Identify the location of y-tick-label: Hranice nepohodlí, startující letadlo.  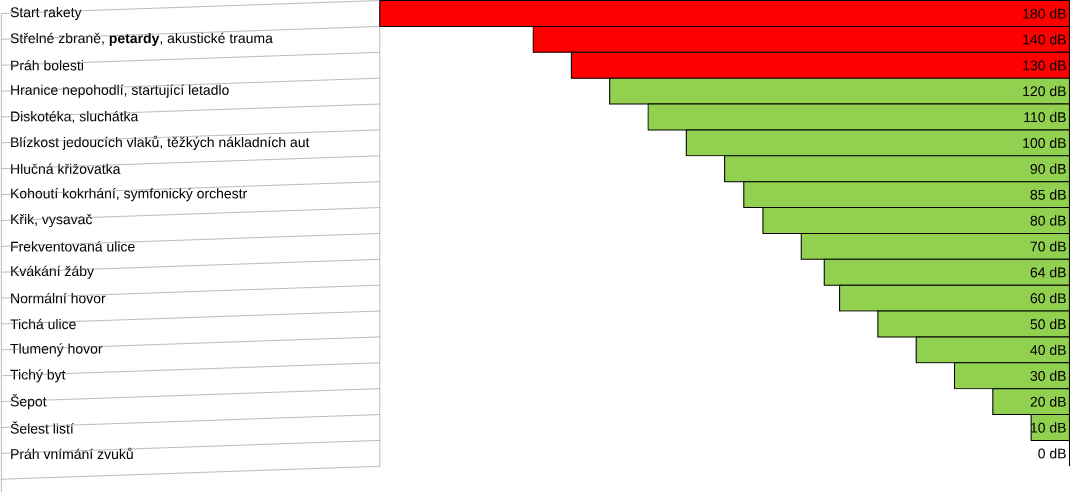
(120, 91).